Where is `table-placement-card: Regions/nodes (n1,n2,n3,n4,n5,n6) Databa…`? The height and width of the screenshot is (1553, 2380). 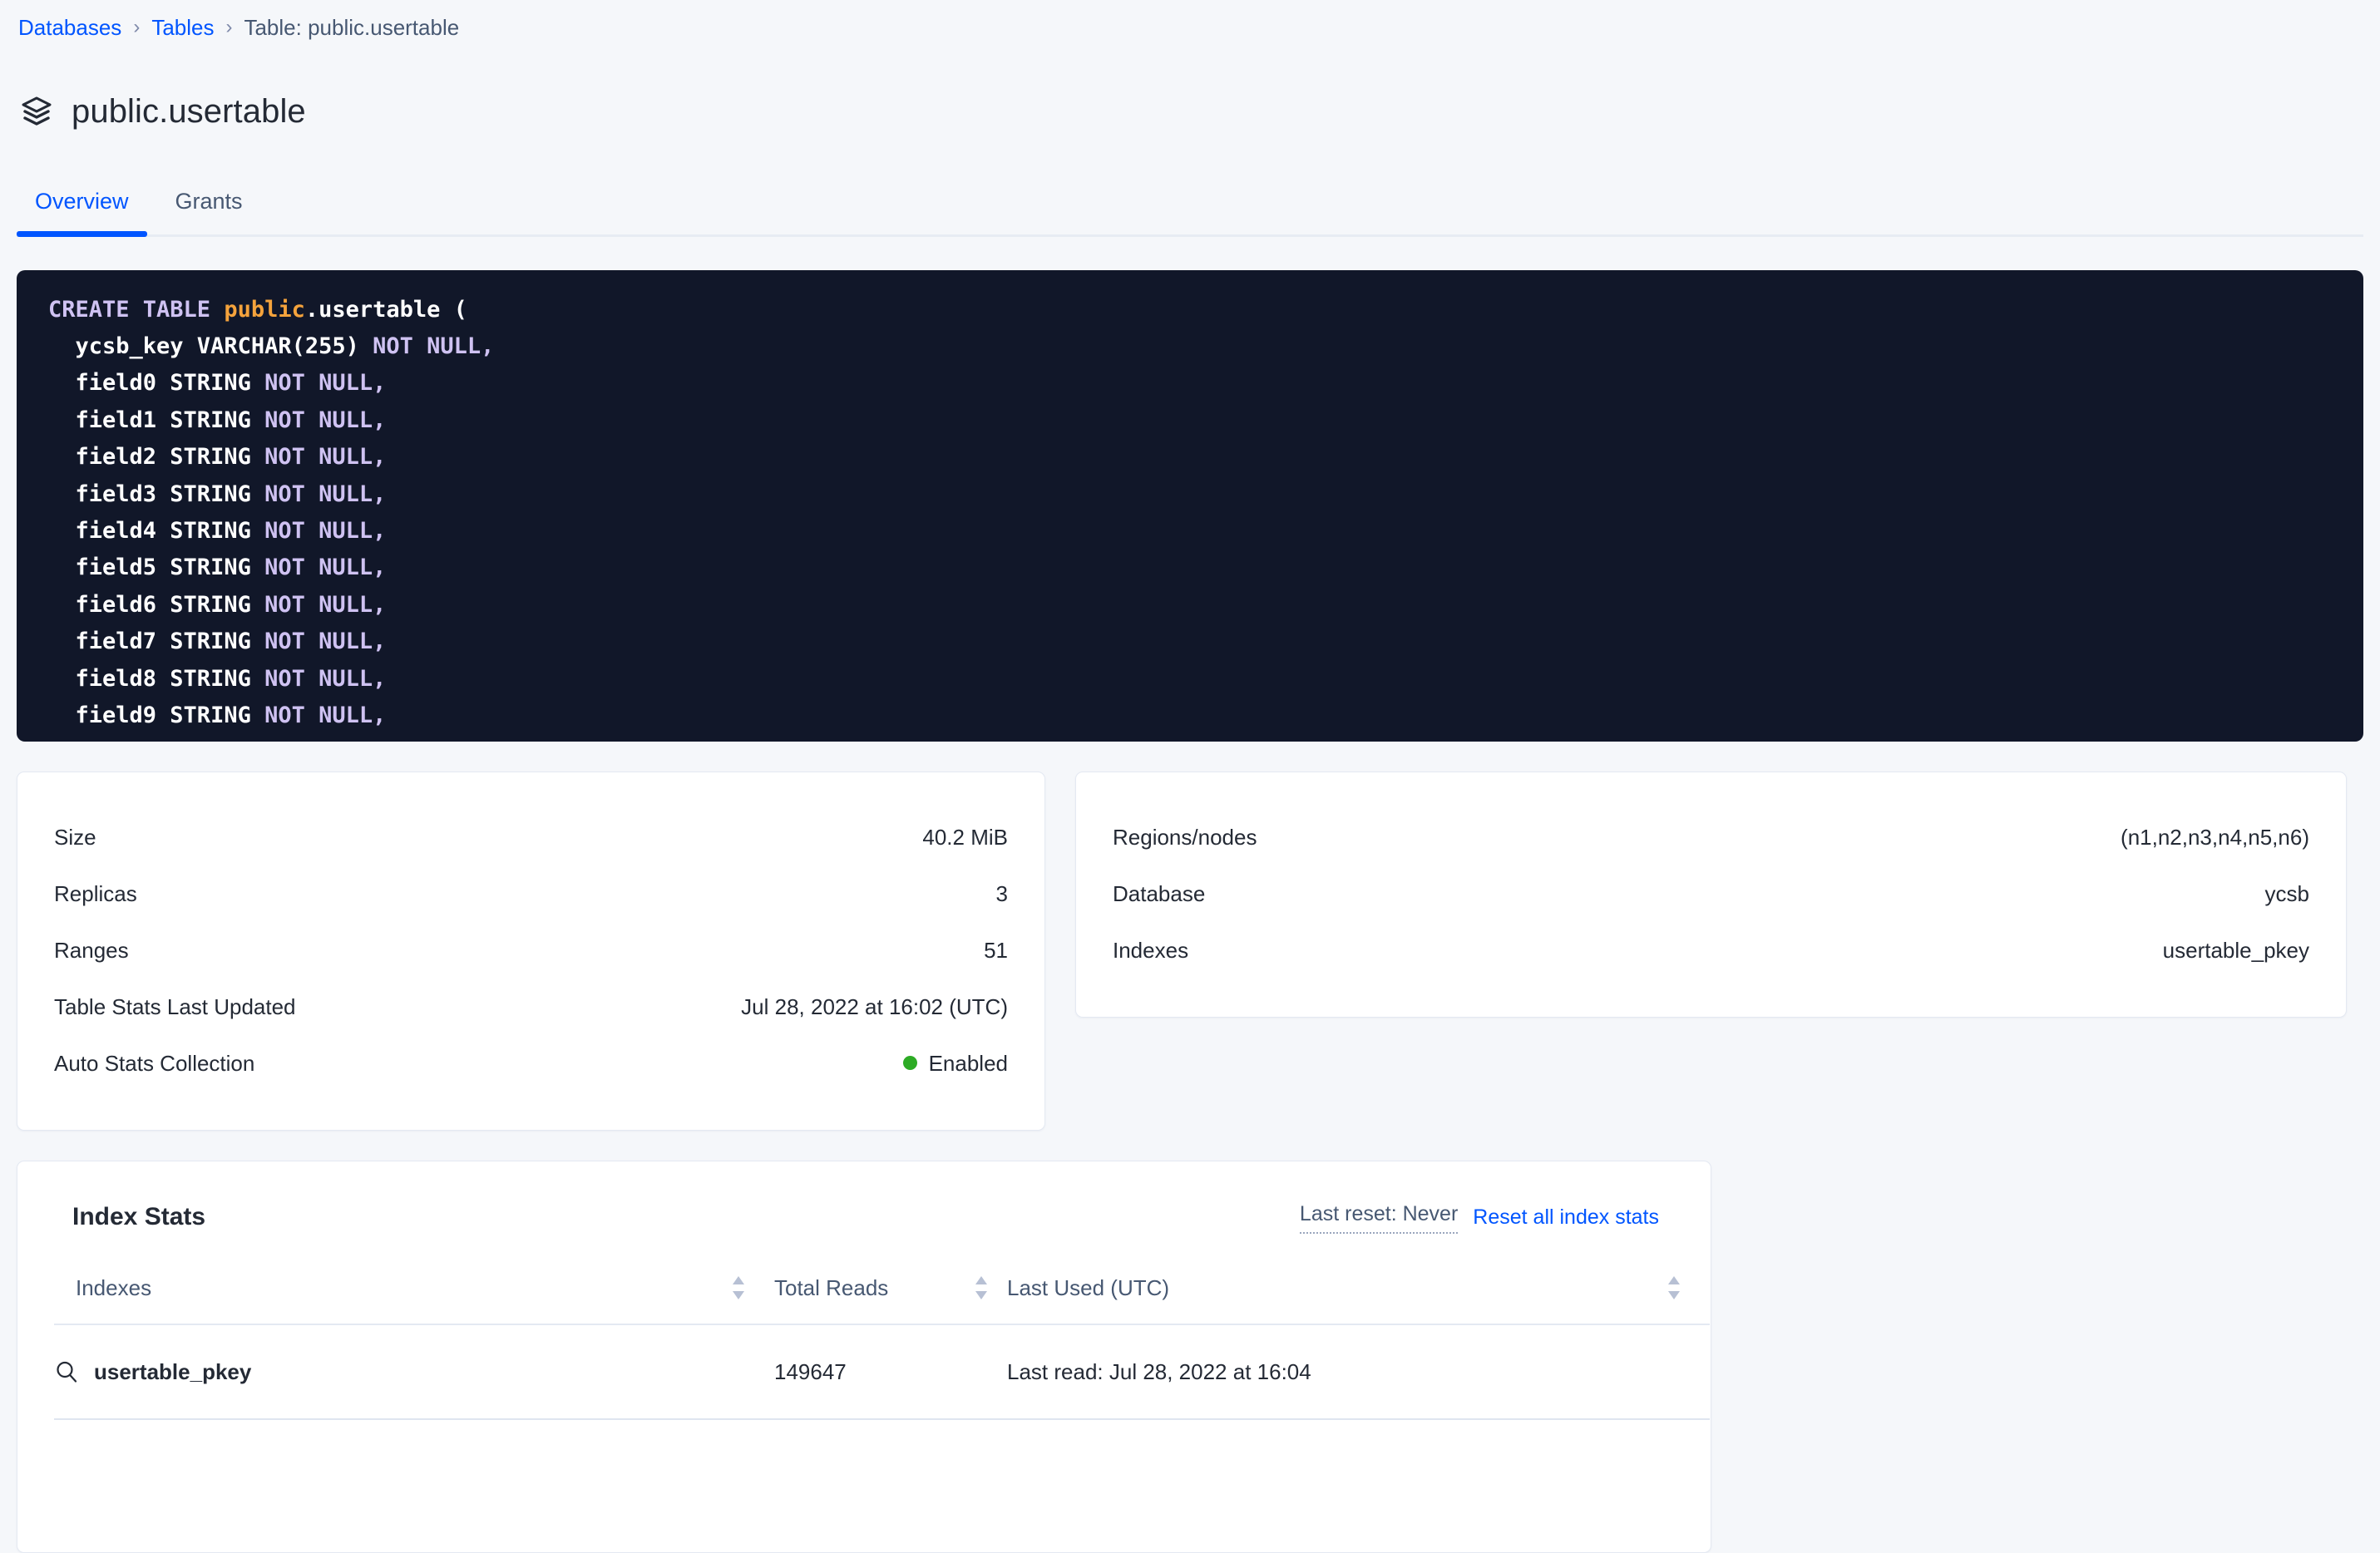 table-placement-card: Regions/nodes (n1,n2,n3,n4,n5,n6) Databa… is located at coordinates (1711, 894).